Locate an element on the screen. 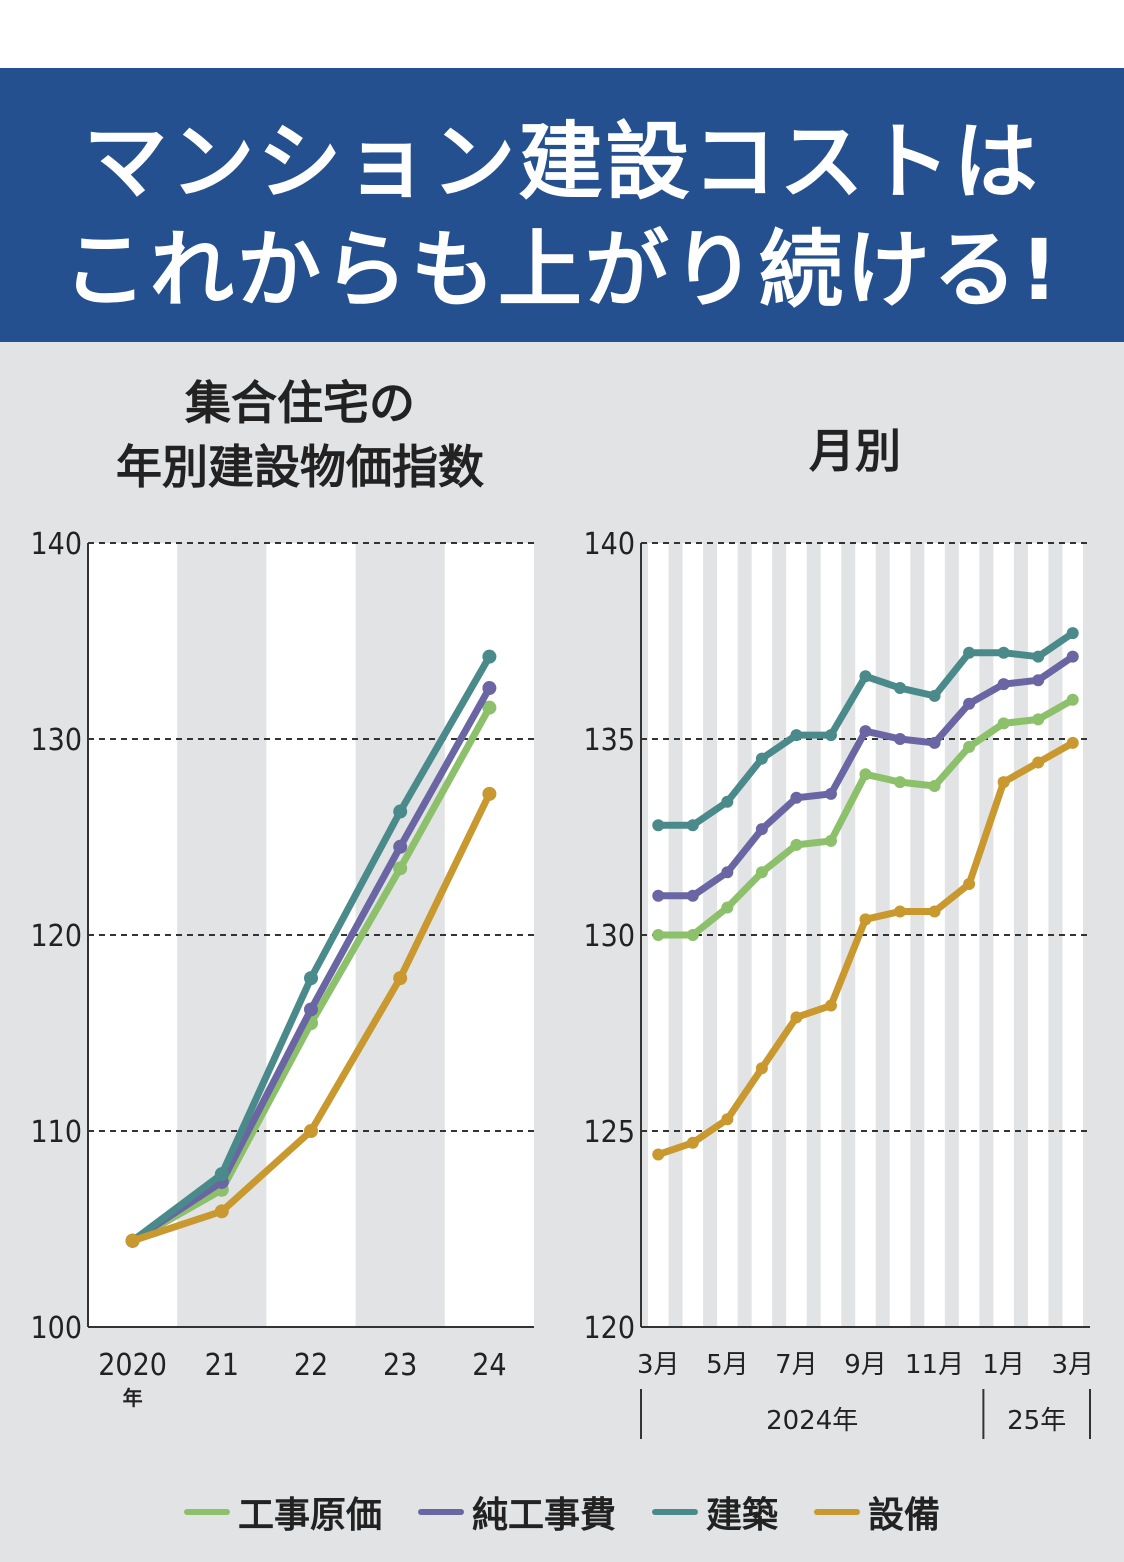 The height and width of the screenshot is (1562, 1124). yearly-ytick-label: 100 is located at coordinates (56, 1328).